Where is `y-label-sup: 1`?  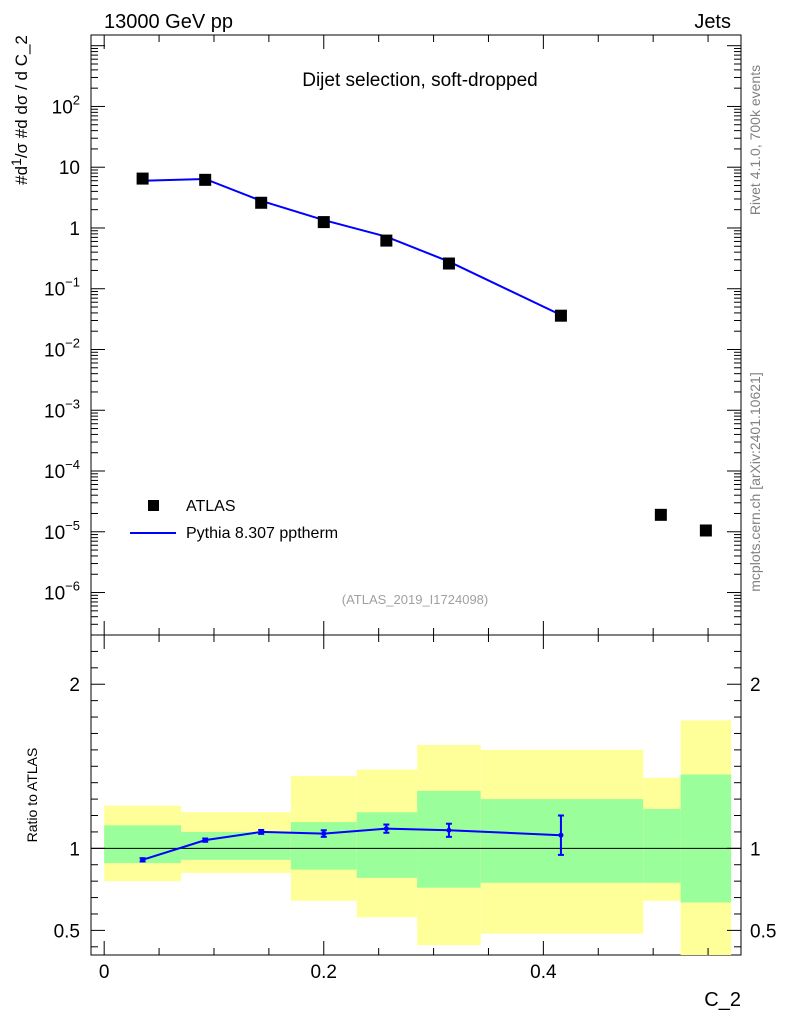
y-label-sup: 1 is located at coordinates (16, 162).